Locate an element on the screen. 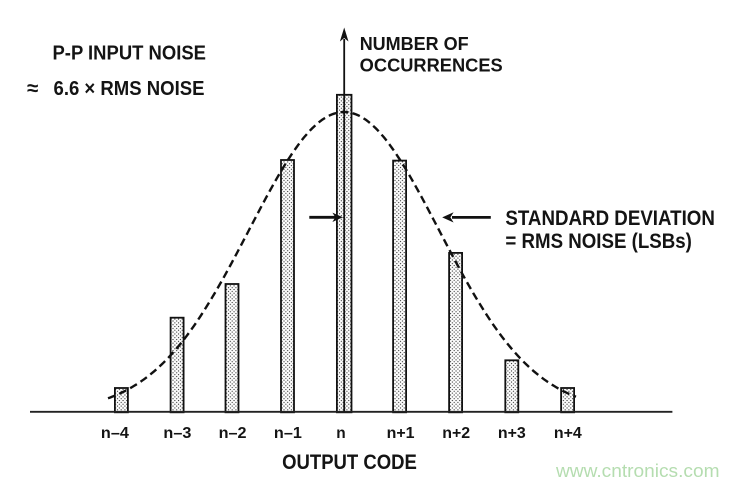  svg-text: n+4 is located at coordinates (568, 433).